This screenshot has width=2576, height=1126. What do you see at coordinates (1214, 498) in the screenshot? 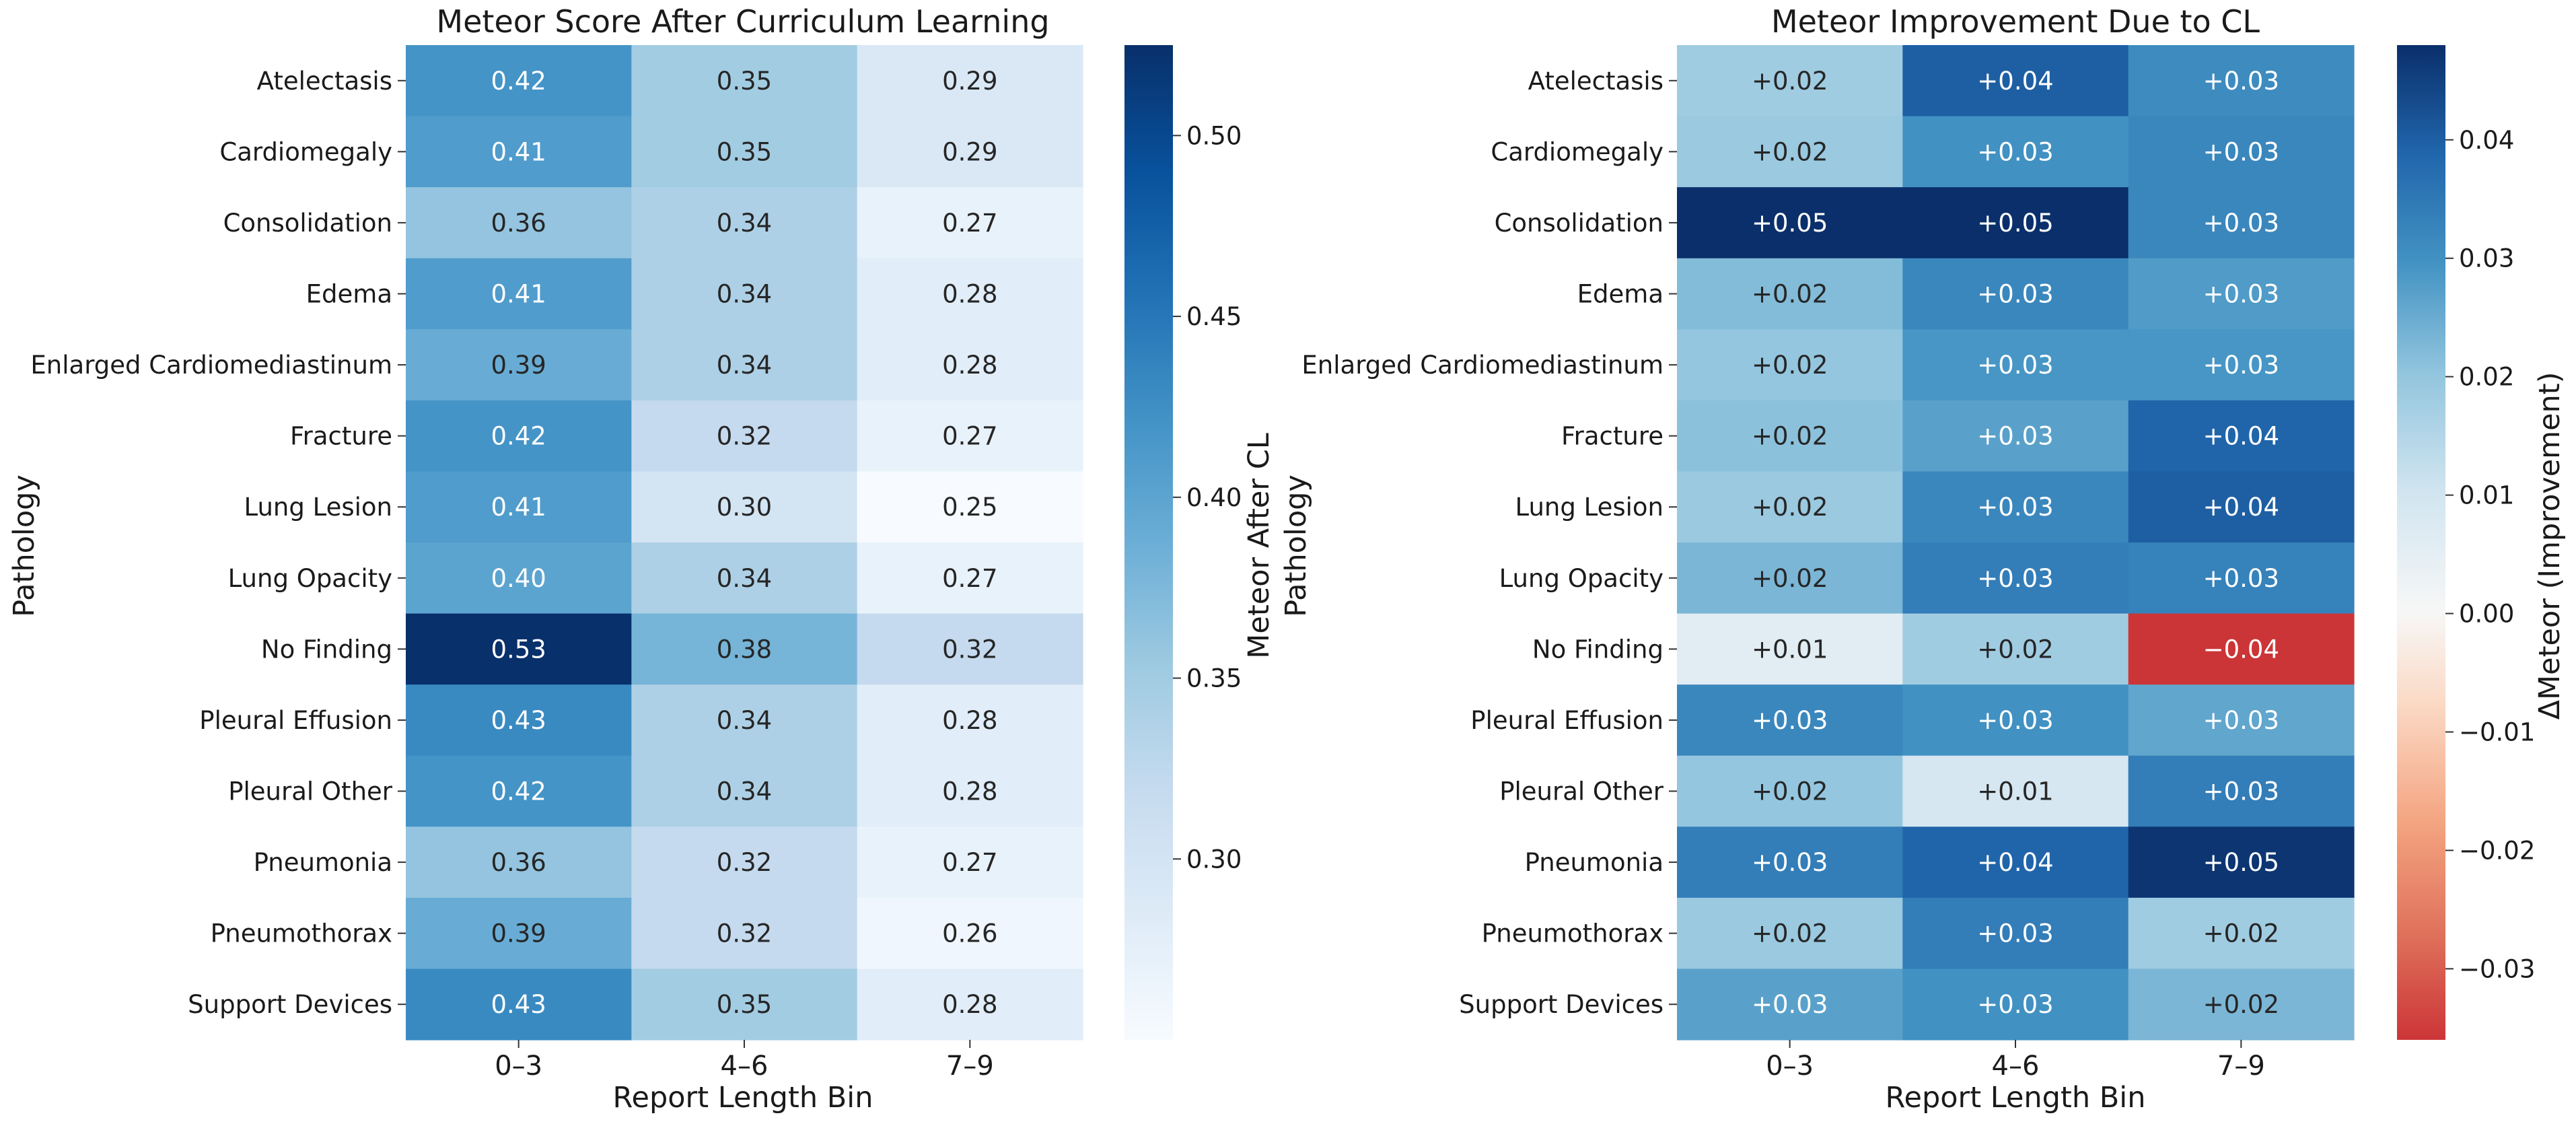
I see `colorbar-tick-label: 0.40` at bounding box center [1214, 498].